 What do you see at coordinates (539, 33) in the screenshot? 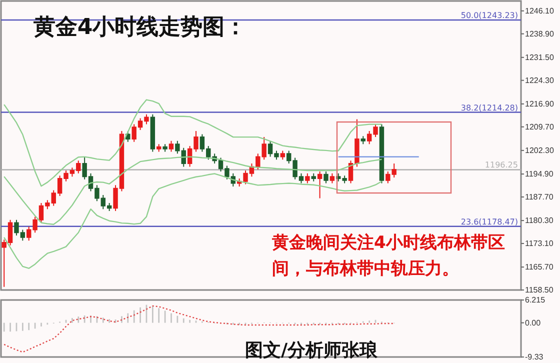
I see `y-tick-label: 1238.90` at bounding box center [539, 33].